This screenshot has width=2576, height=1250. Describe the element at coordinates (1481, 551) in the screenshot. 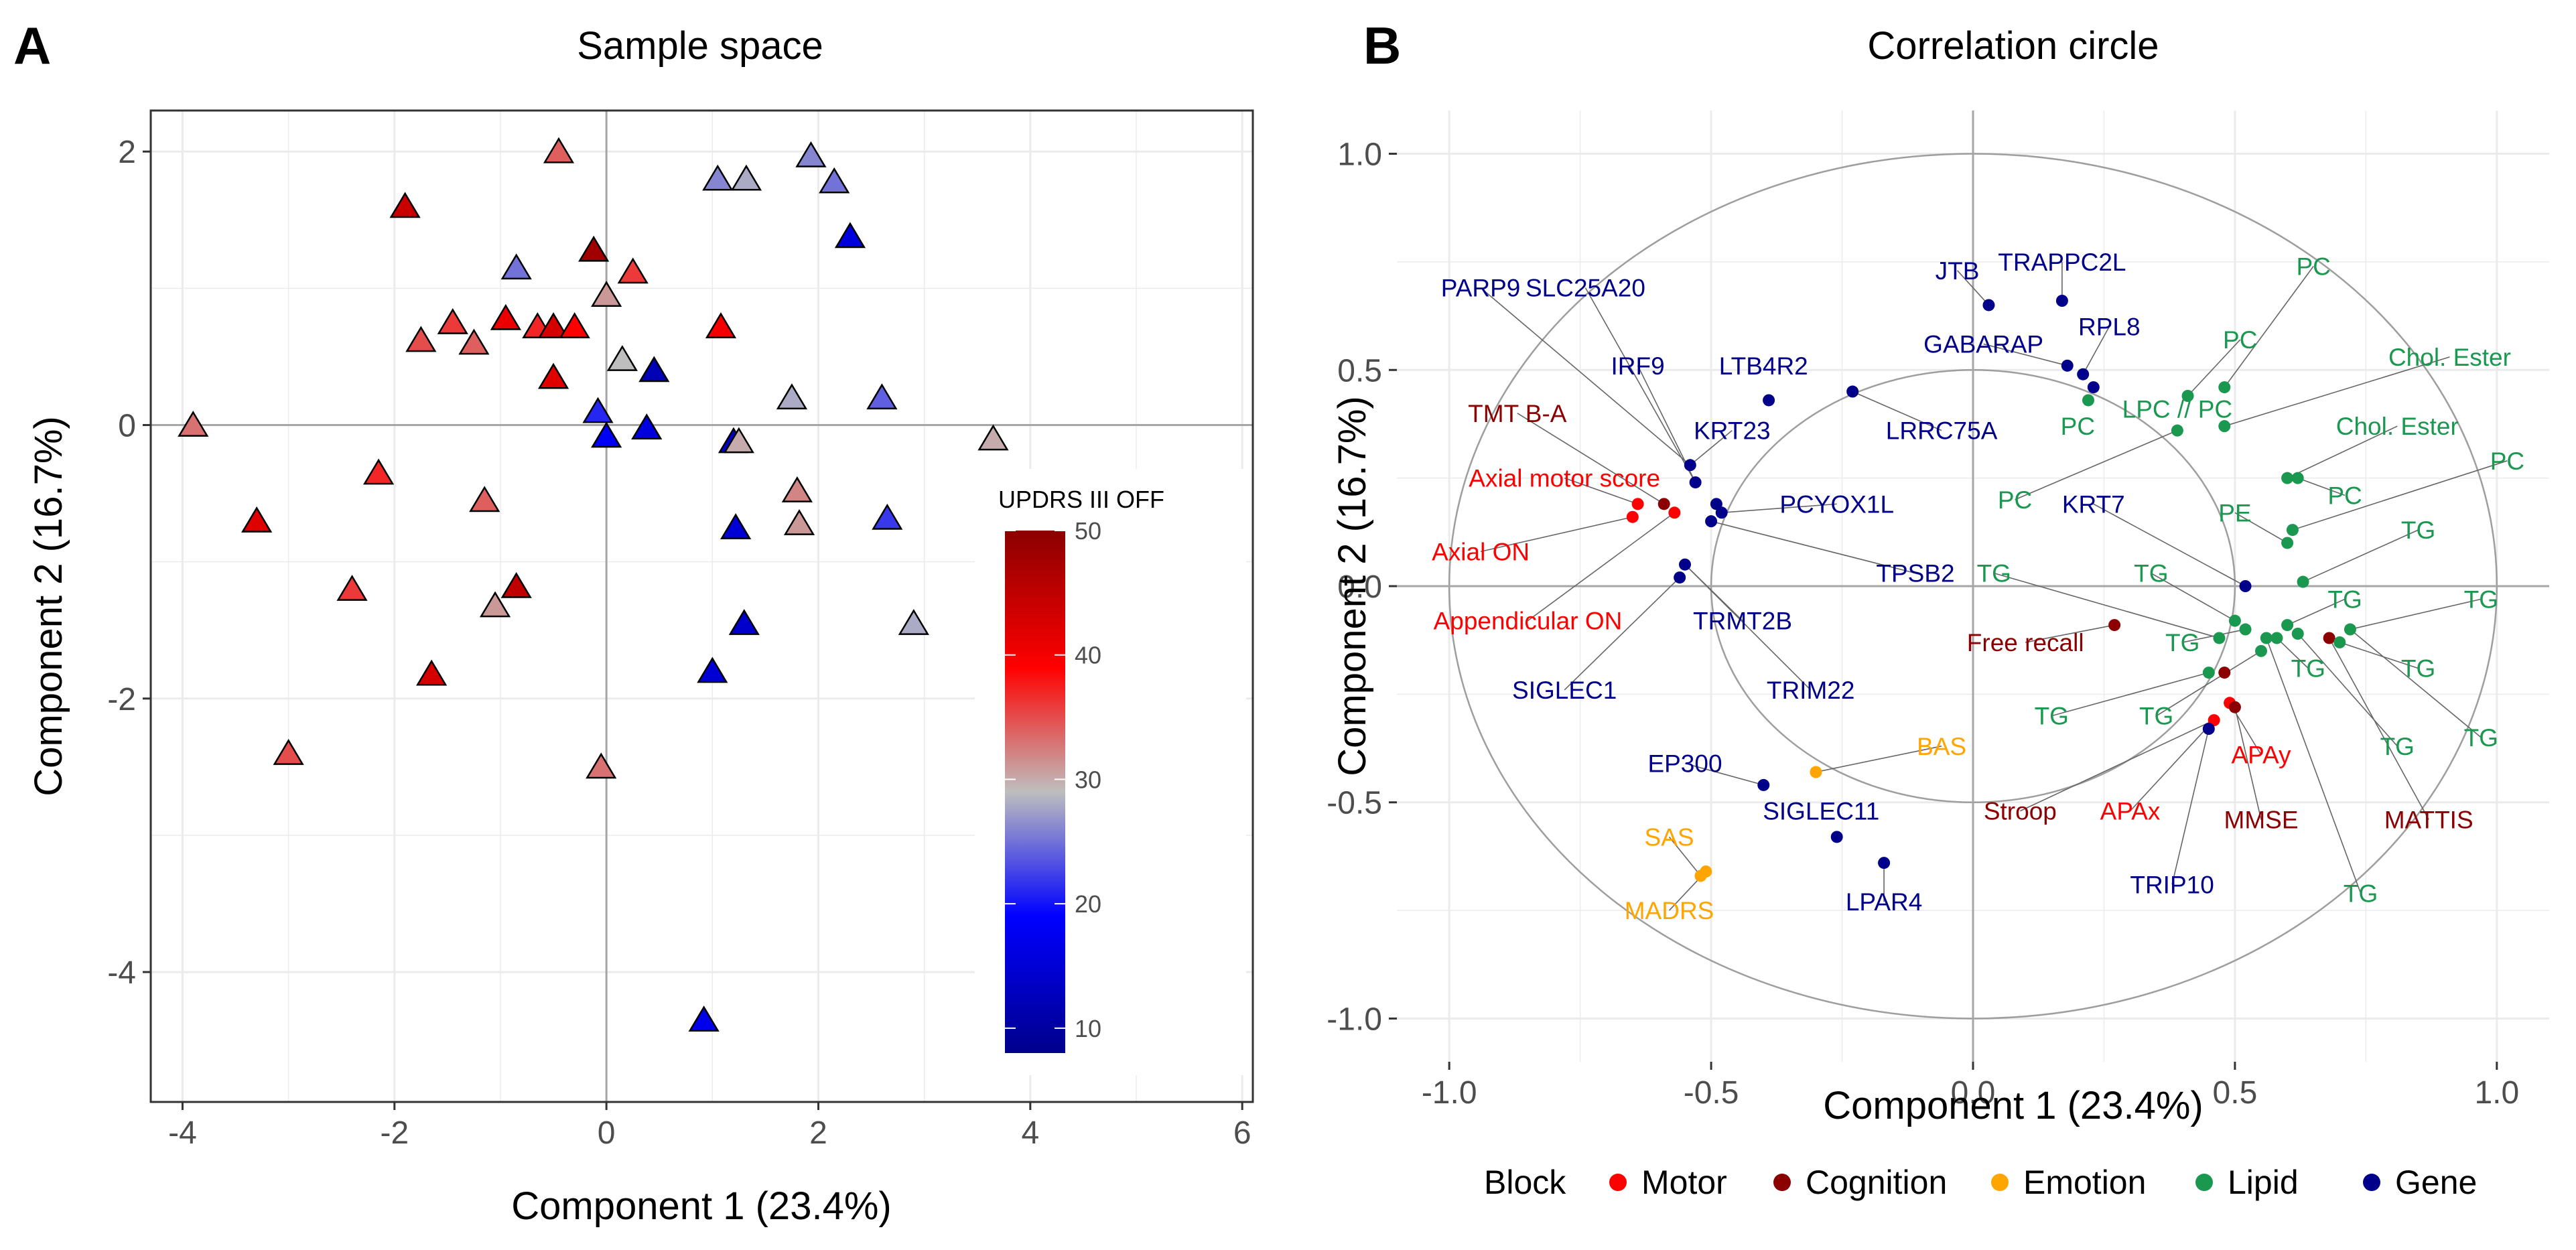

I see `variable-label: Axial ON` at that location.